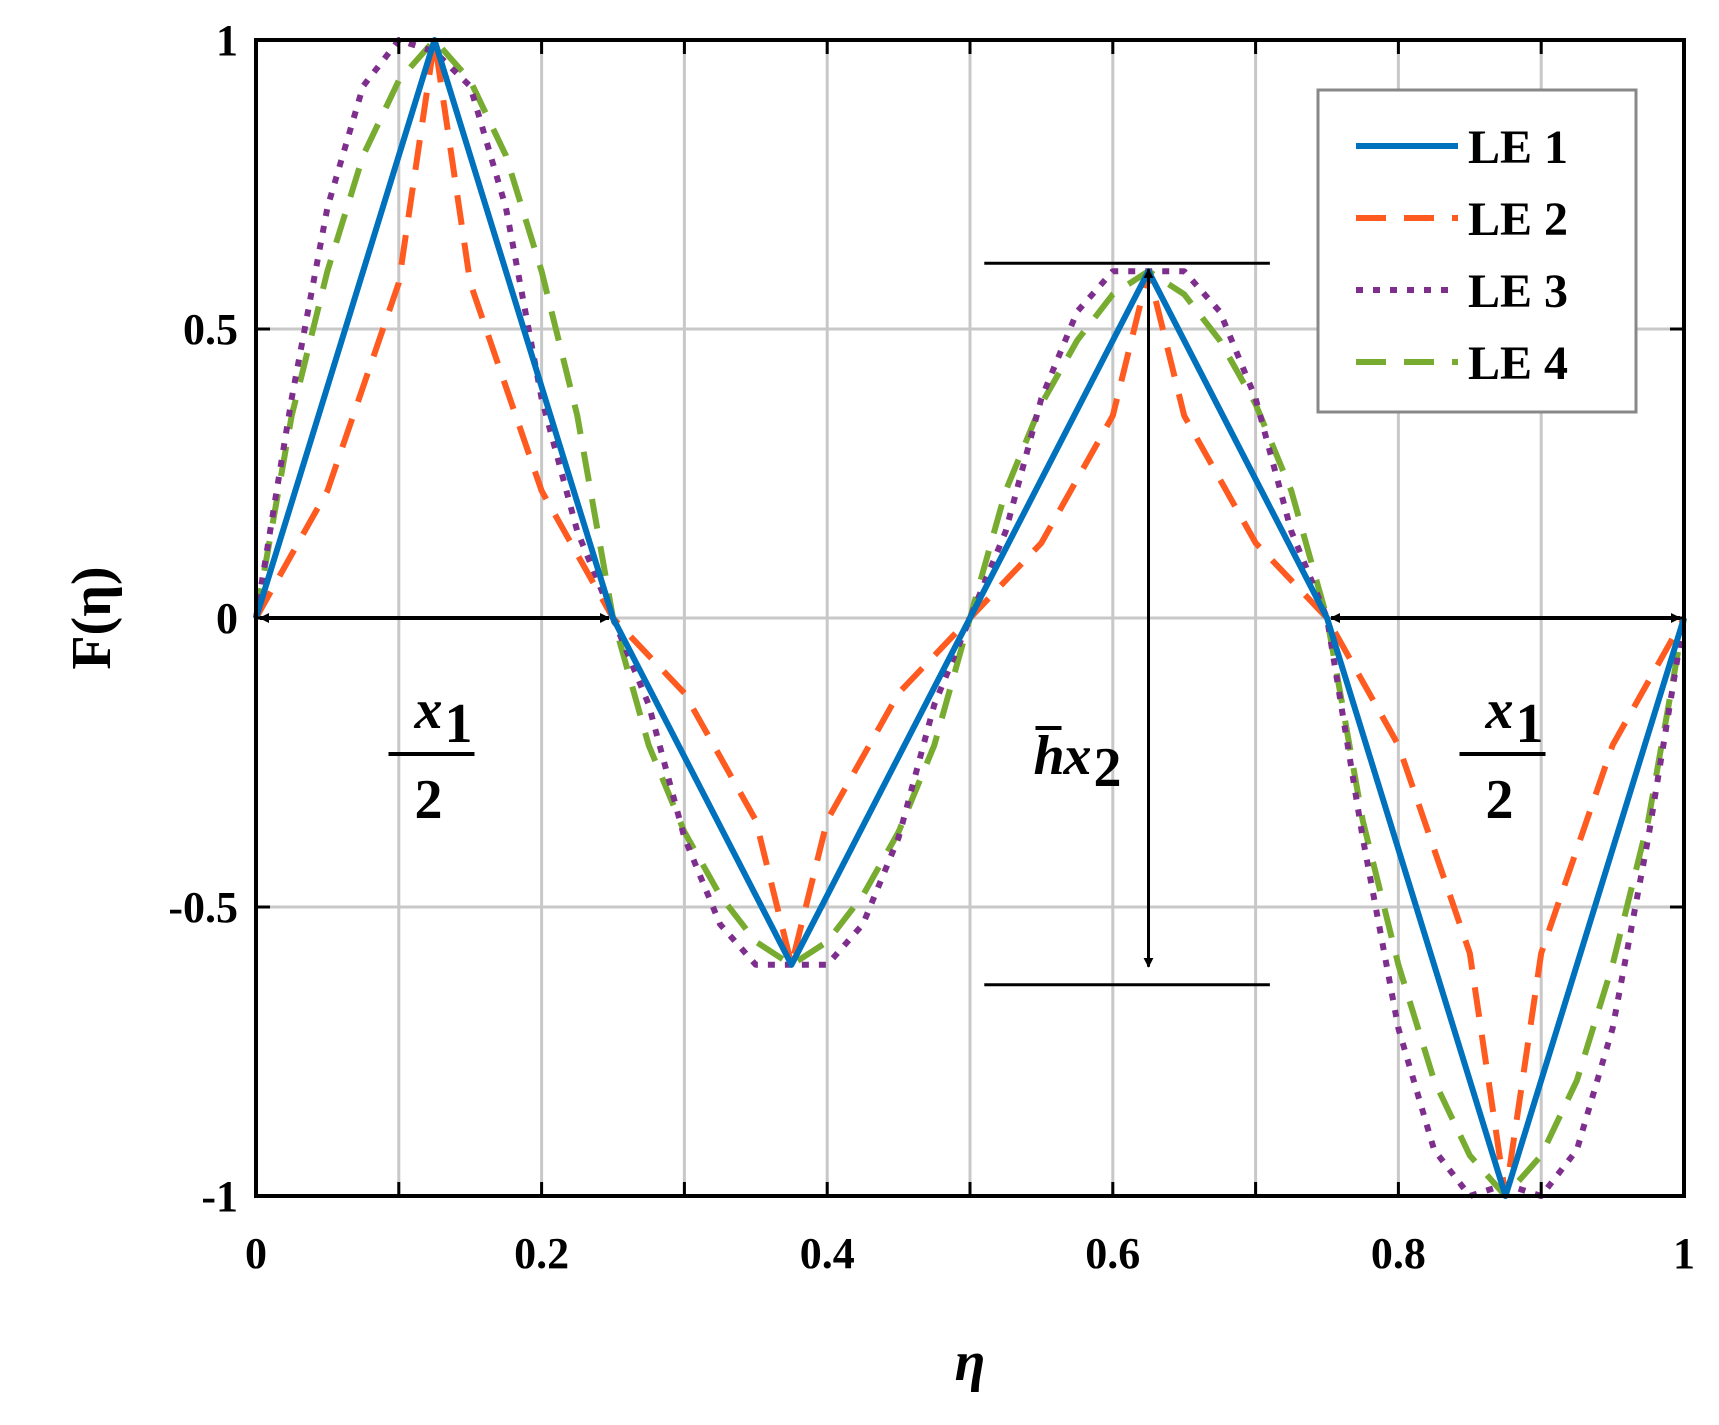 This screenshot has width=1719, height=1425. I want to click on y-axis-label: F(η), so click(92, 617).